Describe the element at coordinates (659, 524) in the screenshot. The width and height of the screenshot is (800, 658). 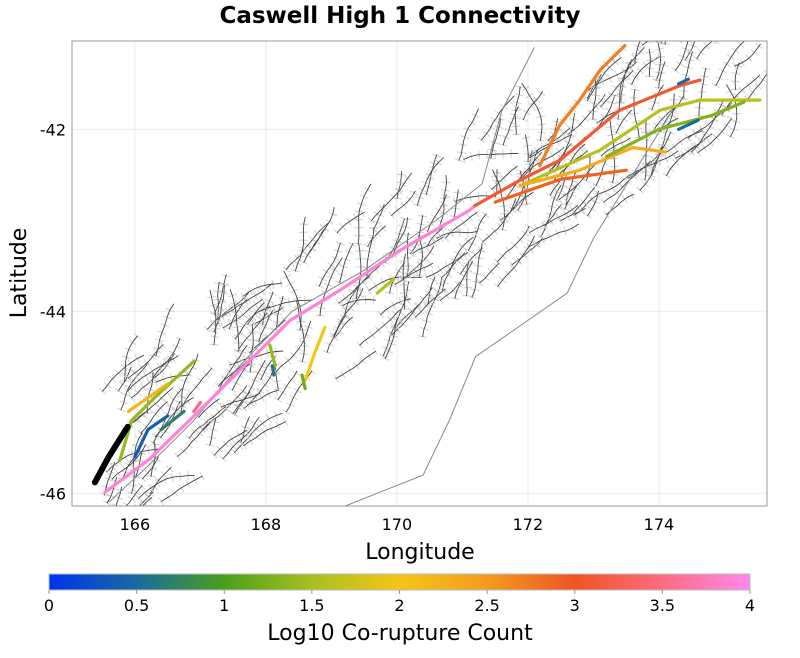
I see `x-tick-label: 174` at that location.